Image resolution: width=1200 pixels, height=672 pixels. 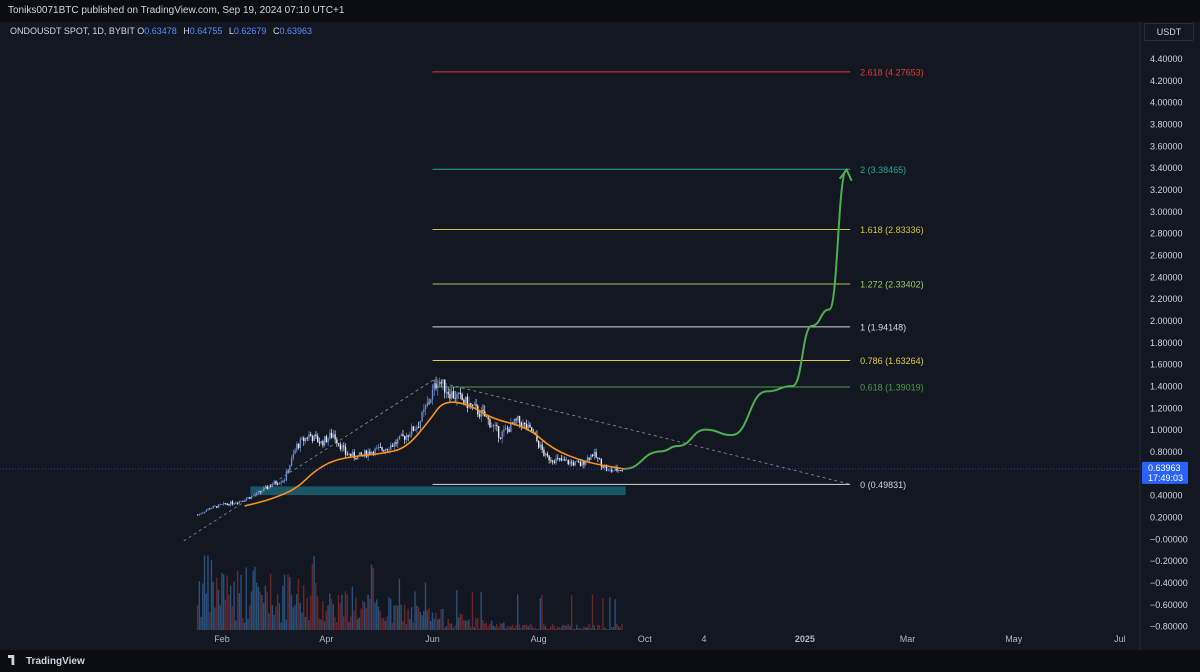 I want to click on fib-label: 2 (3.38465), so click(x=883, y=170).